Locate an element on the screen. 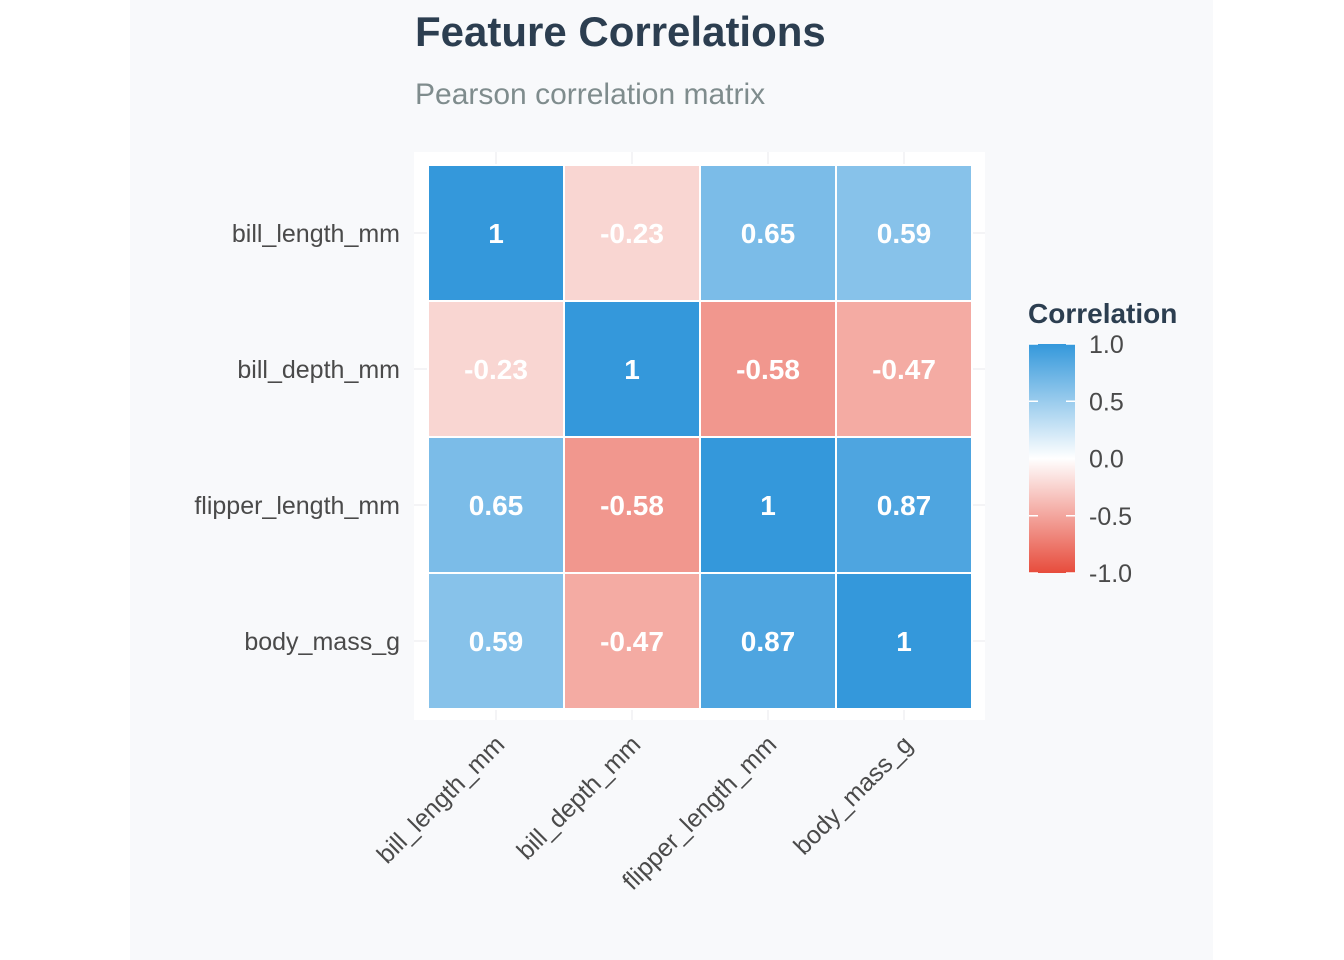 This screenshot has height=960, width=1344. legend-tick-label: -0.5 is located at coordinates (1110, 517).